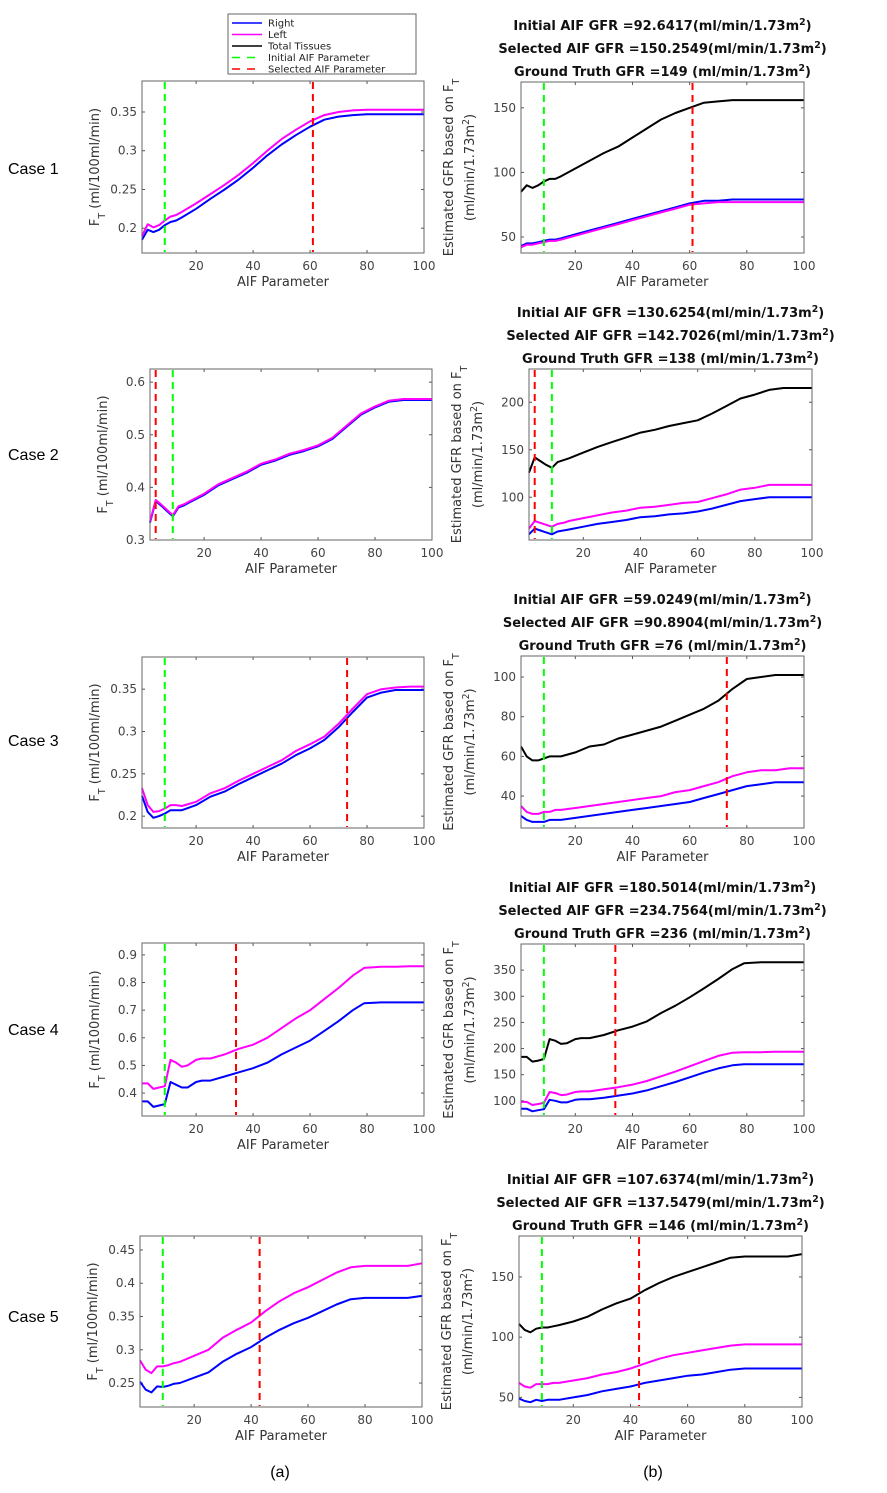  I want to click on chart-title-line-3: Ground Truth GFR =146 (ml/min/1.73m2), so click(660, 1226).